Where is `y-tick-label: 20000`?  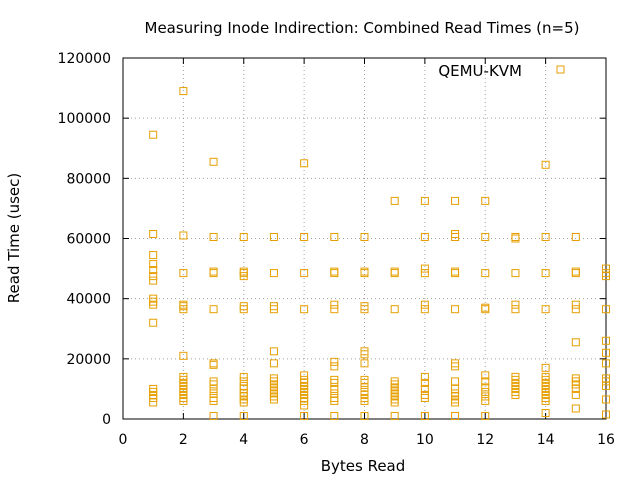 y-tick-label: 20000 is located at coordinates (88, 360).